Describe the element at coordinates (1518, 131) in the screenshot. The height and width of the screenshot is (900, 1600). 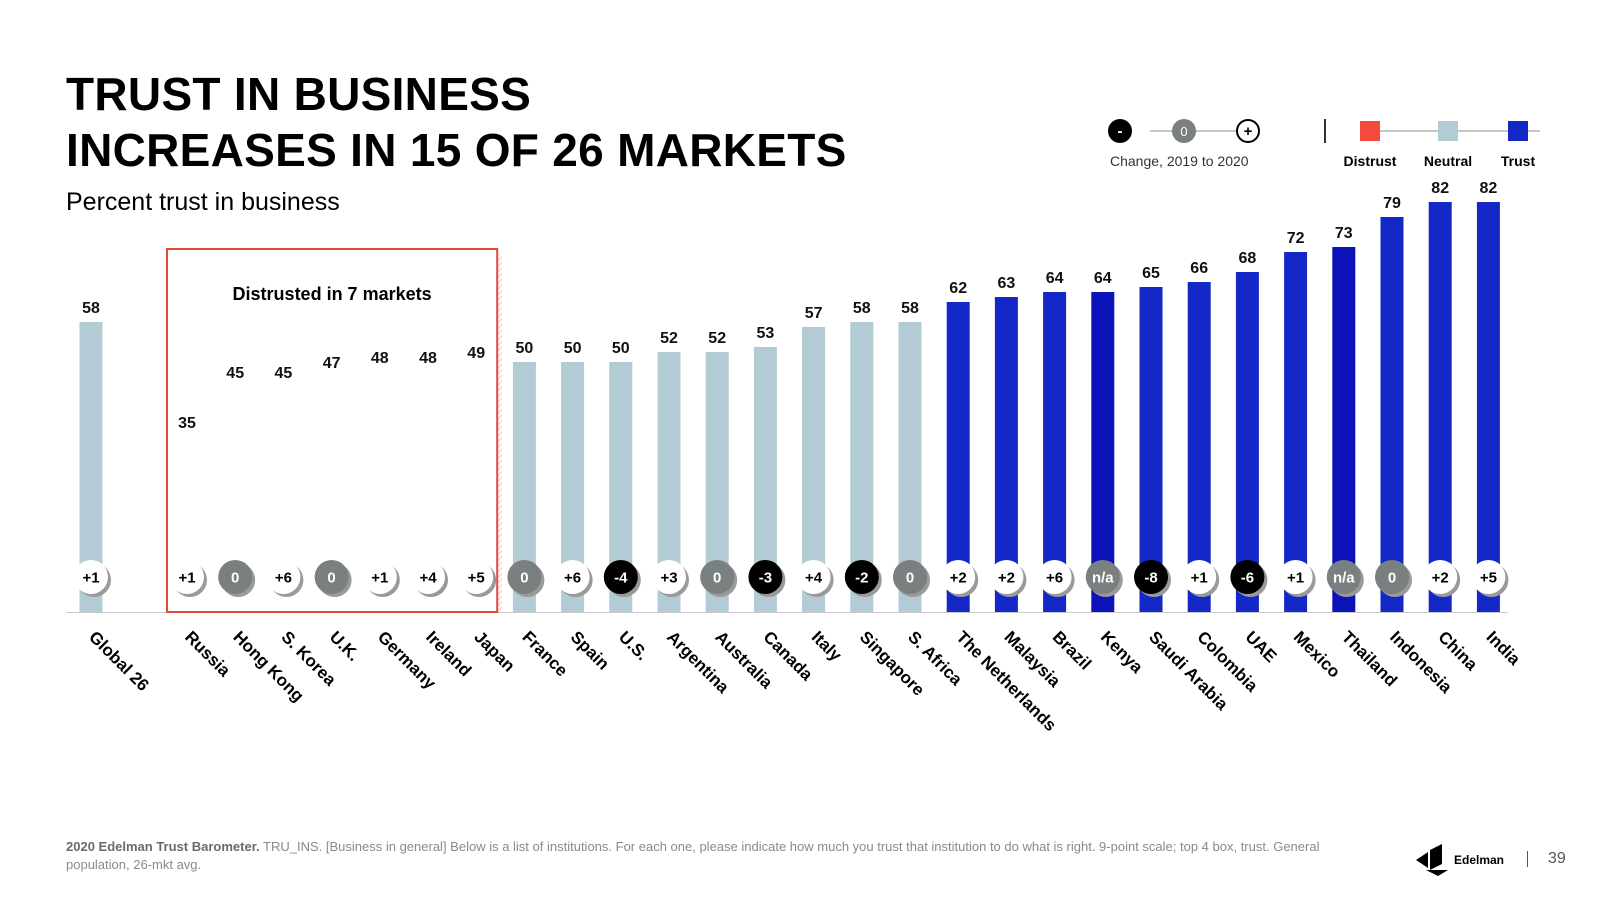
I see `legend-trust-swatch` at that location.